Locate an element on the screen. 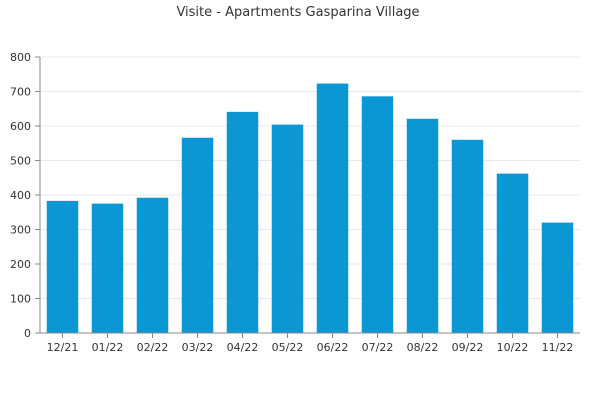  x-tick-label: 03/22 is located at coordinates (198, 347).